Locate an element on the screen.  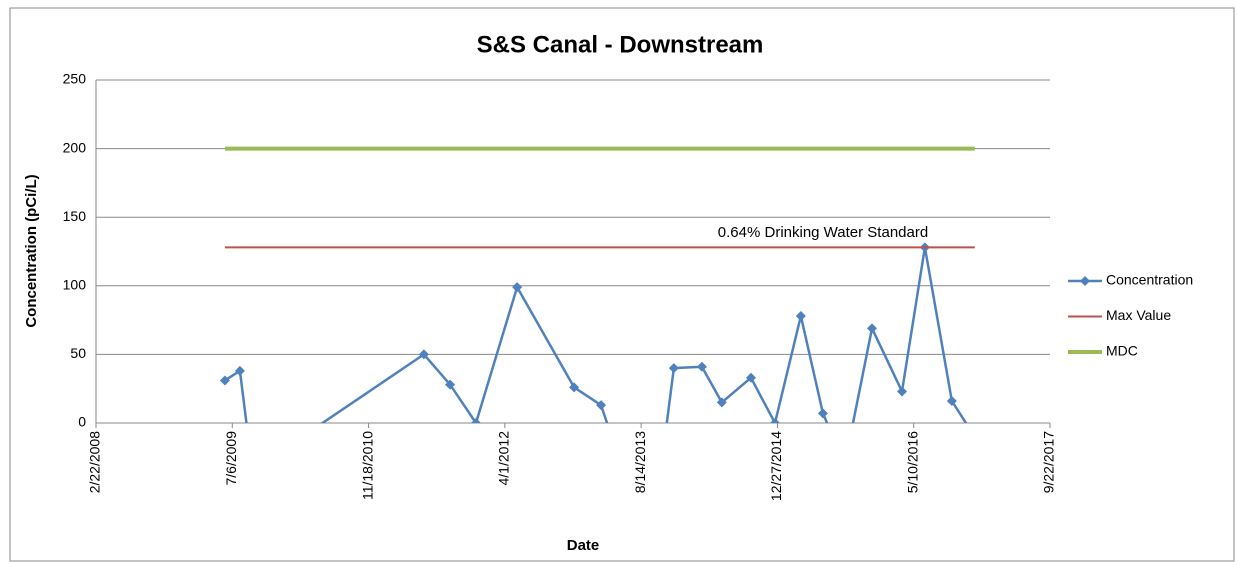
x-tick-label: 7/6/2009 is located at coordinates (231, 458).